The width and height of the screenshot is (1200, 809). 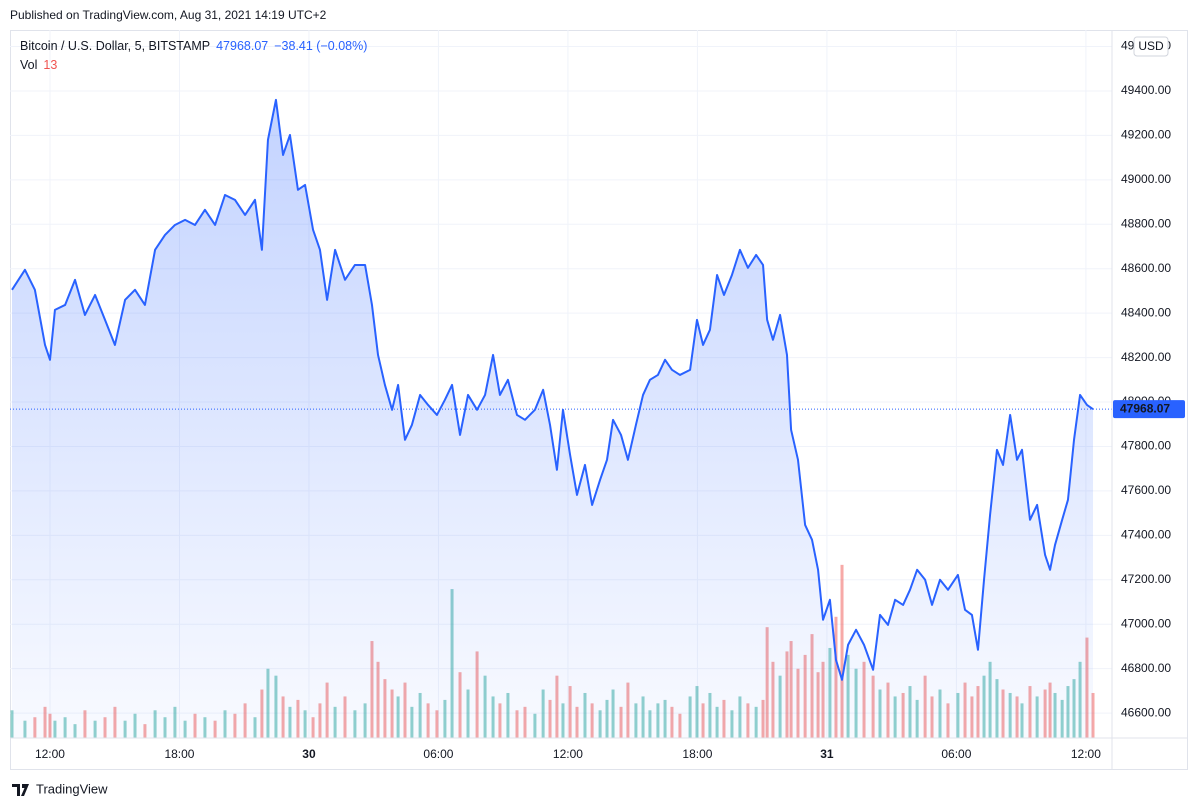 What do you see at coordinates (1146, 135) in the screenshot?
I see `y-tick-label: 49200.00` at bounding box center [1146, 135].